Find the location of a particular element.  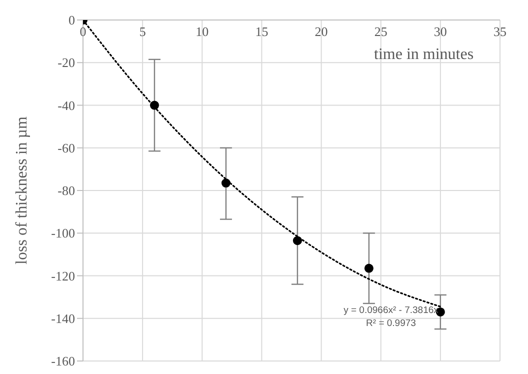

x-tick-label: 0 is located at coordinates (83, 31).